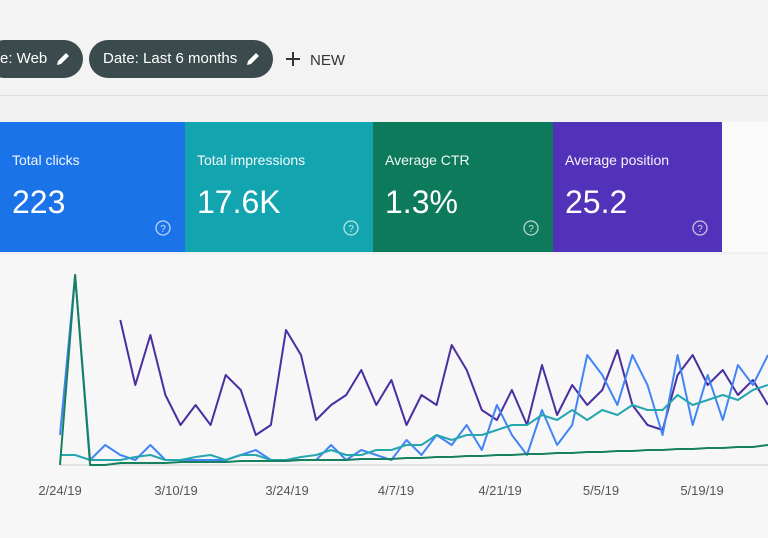 Image resolution: width=768 pixels, height=538 pixels. I want to click on metric-card: Total impressions 17.6K?, so click(279, 187).